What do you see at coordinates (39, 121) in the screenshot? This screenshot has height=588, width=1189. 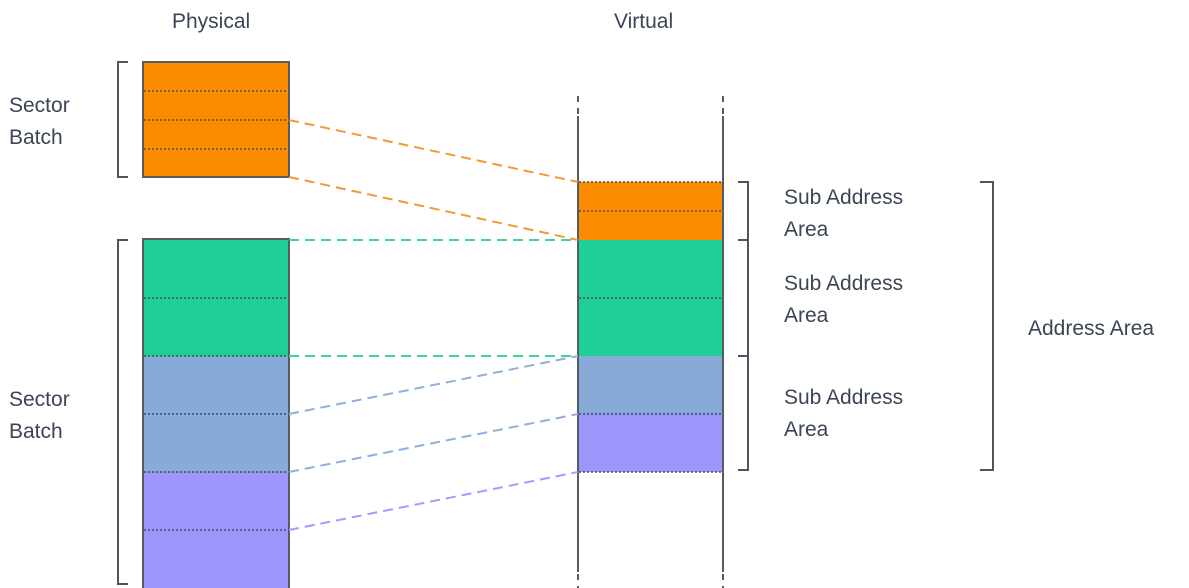 I see `sector-batch-label-top: Sector Batch` at bounding box center [39, 121].